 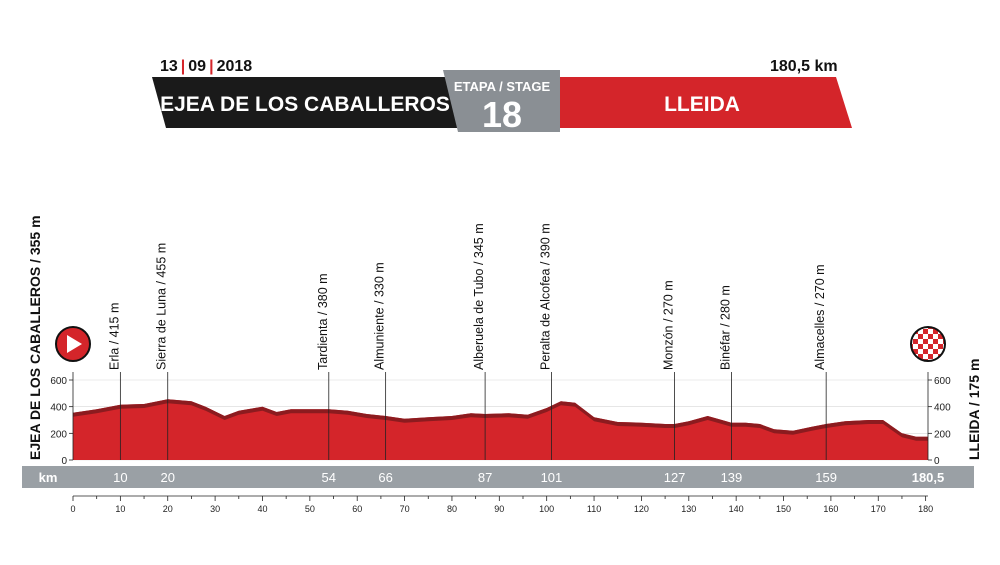 What do you see at coordinates (197, 66) in the screenshot?
I see `date-month: 09` at bounding box center [197, 66].